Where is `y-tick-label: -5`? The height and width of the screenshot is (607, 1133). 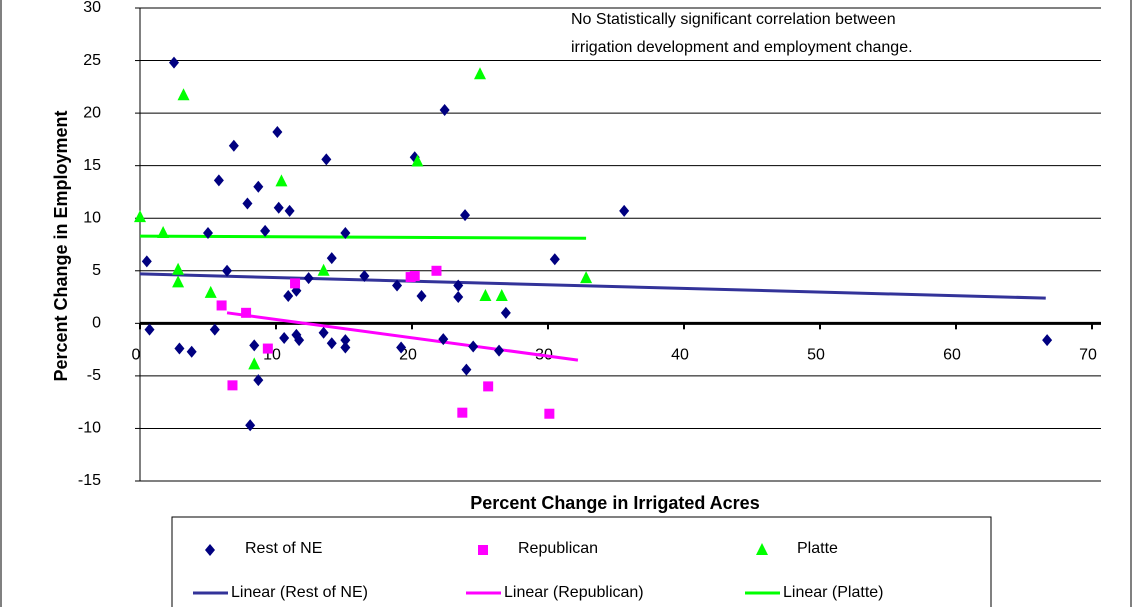 y-tick-label: -5 is located at coordinates (94, 375).